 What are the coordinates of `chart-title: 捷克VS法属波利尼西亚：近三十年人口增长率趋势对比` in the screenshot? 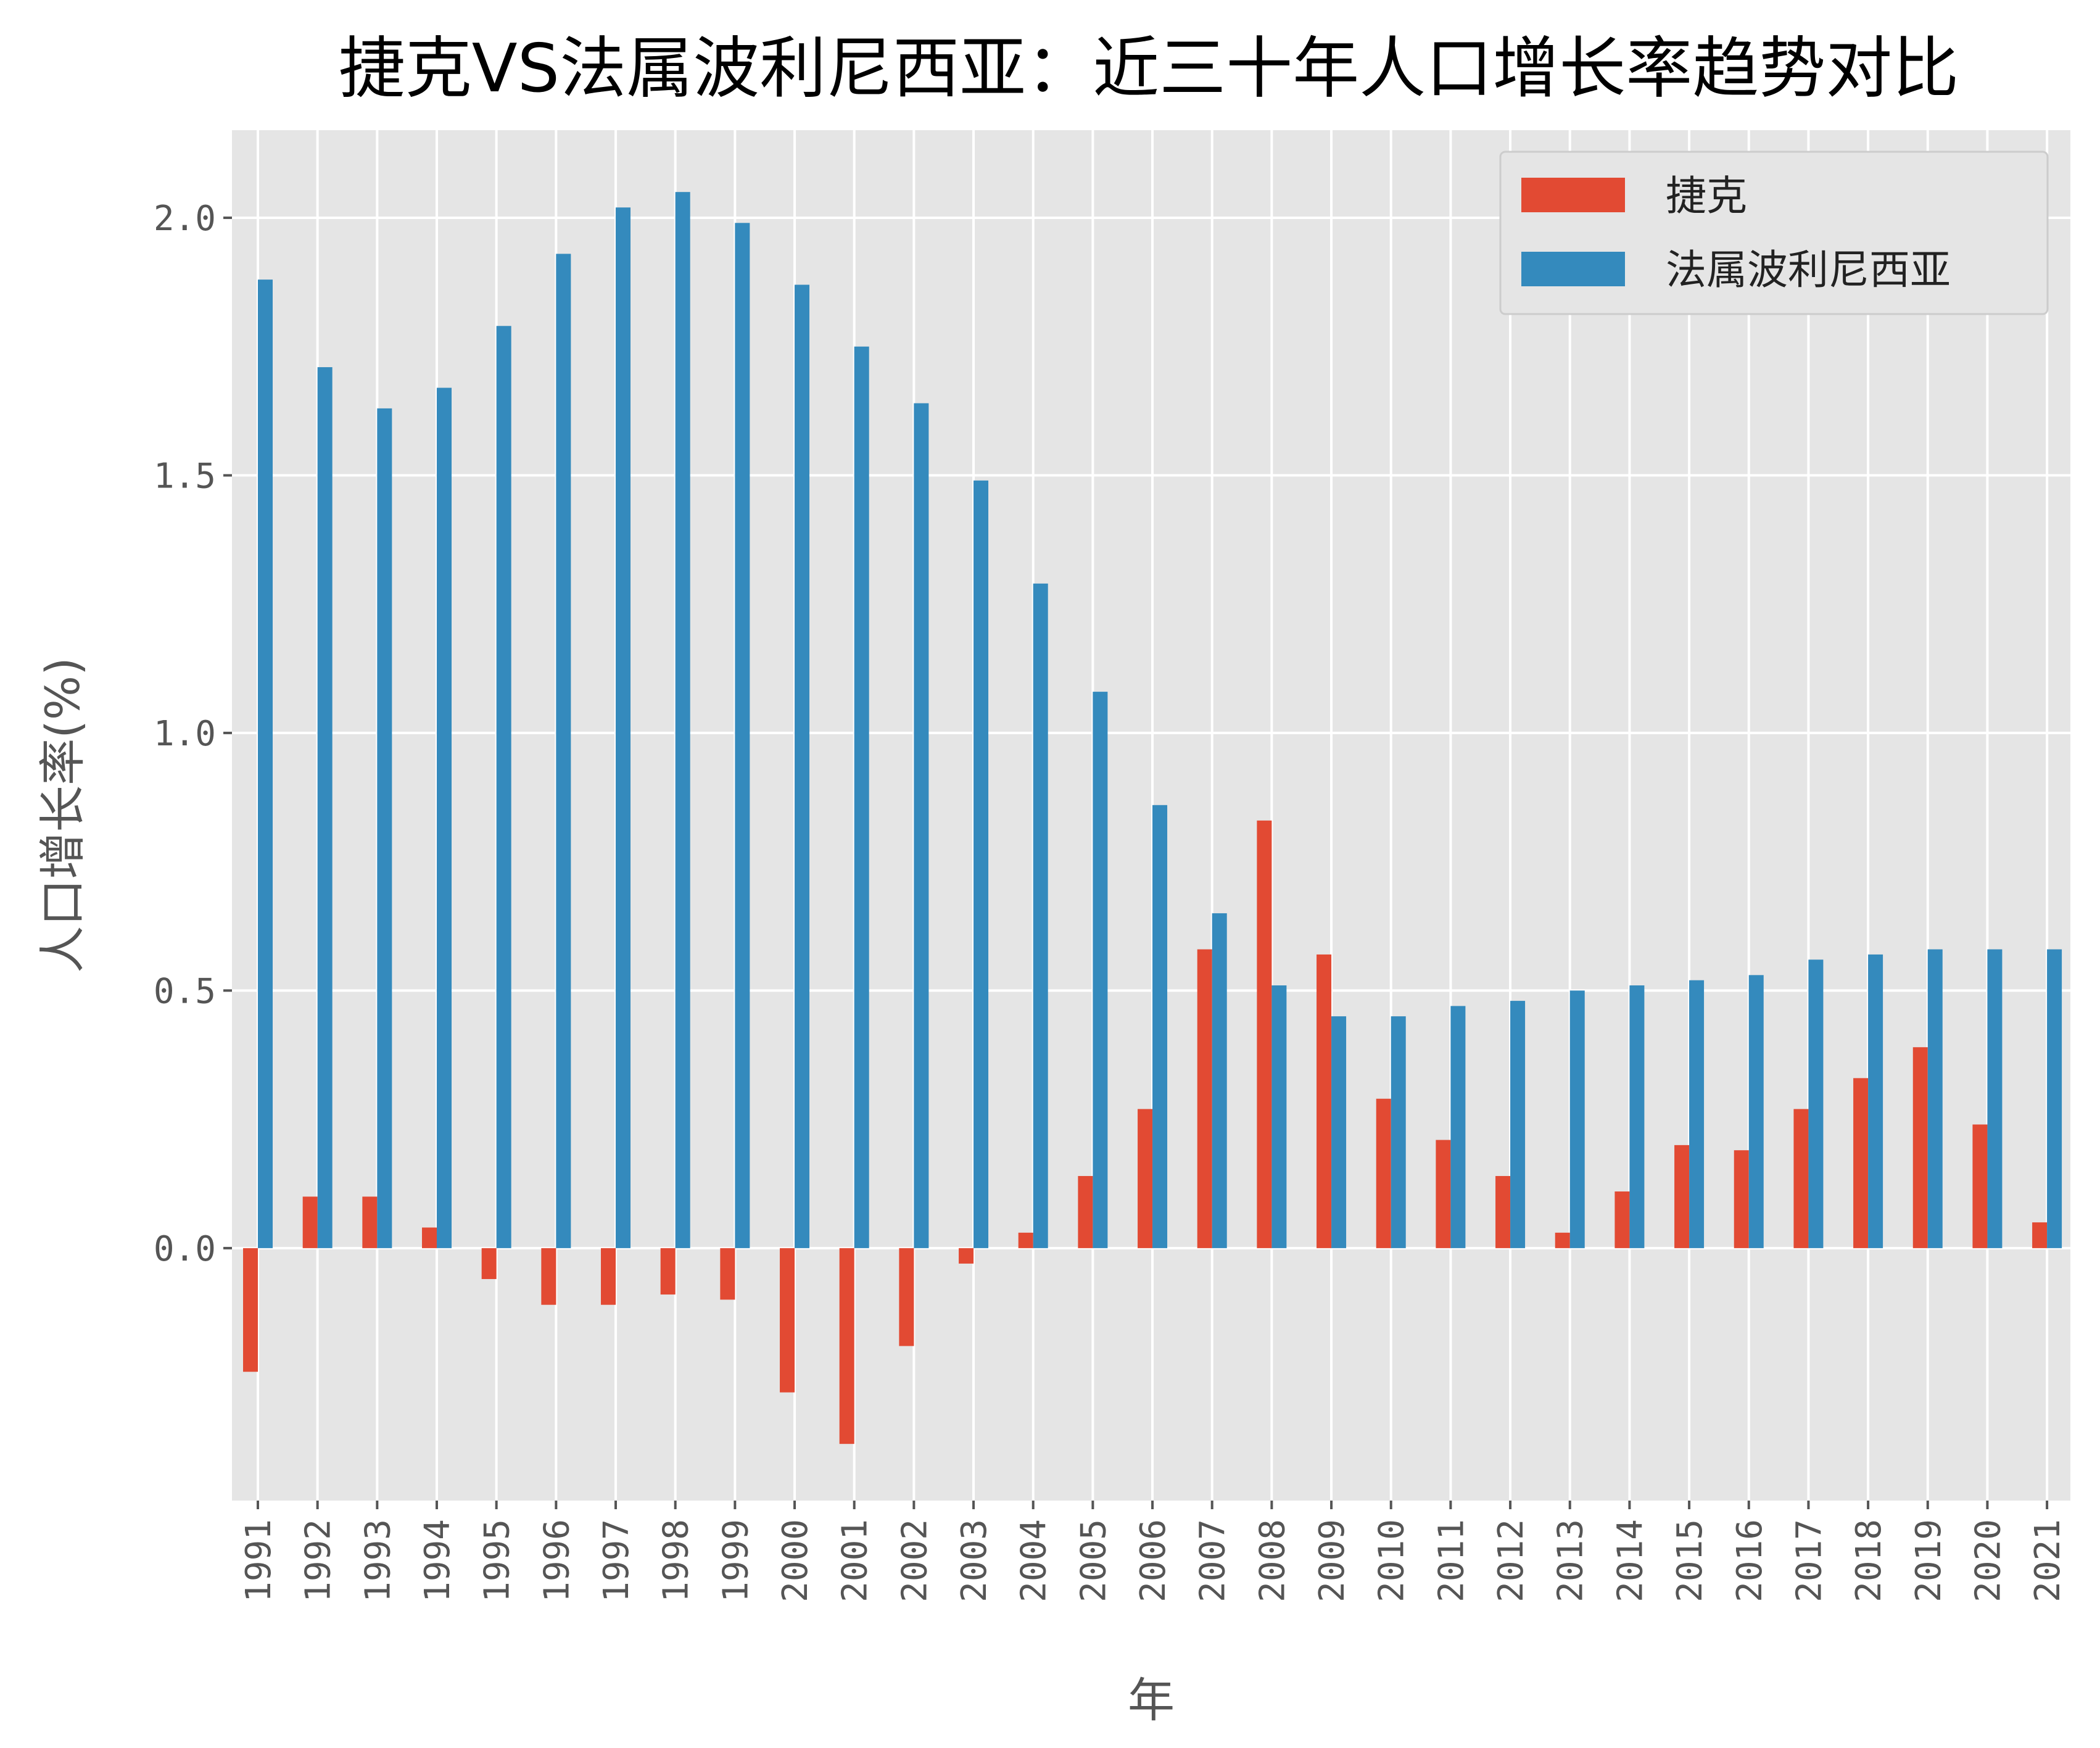 It's located at (1149, 68).